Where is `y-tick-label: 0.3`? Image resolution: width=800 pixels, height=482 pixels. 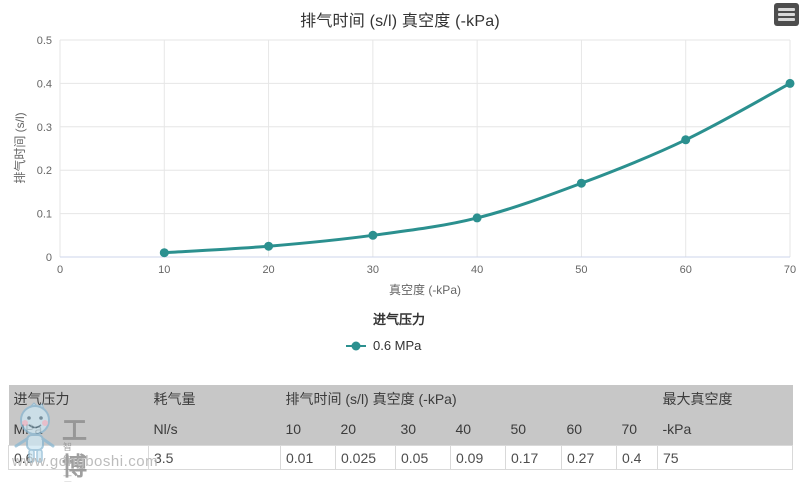
y-tick-label: 0.3 is located at coordinates (44, 128).